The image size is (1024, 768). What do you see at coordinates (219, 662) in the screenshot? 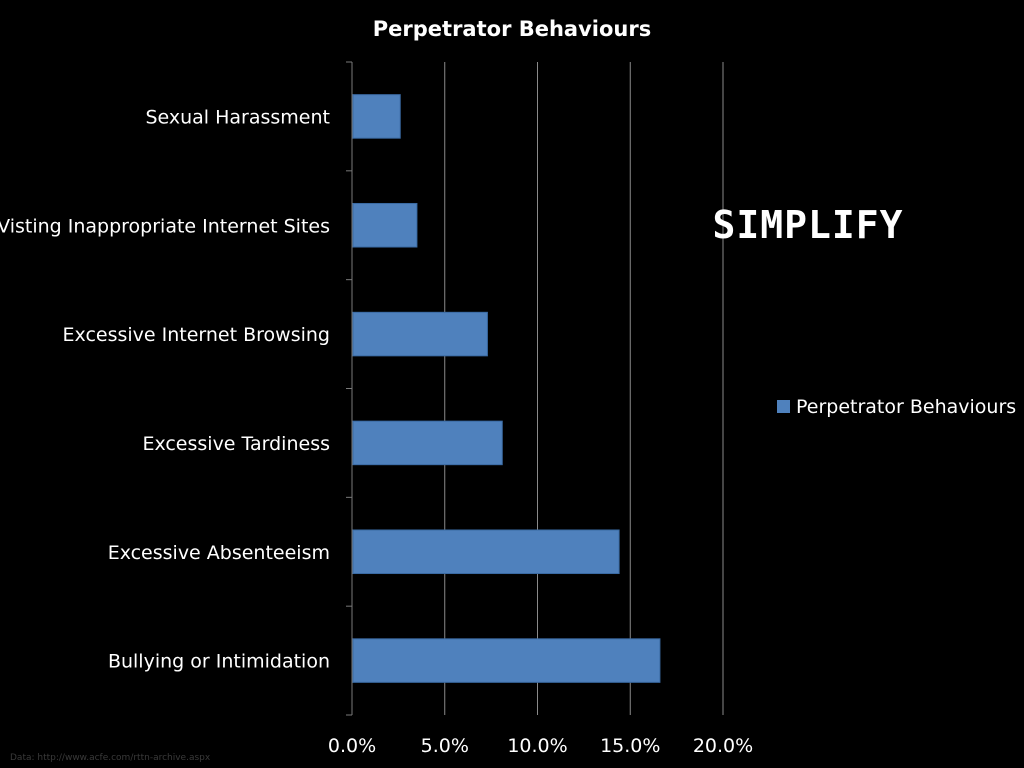
I see `category-label: Bullying or Intimidation` at bounding box center [219, 662].